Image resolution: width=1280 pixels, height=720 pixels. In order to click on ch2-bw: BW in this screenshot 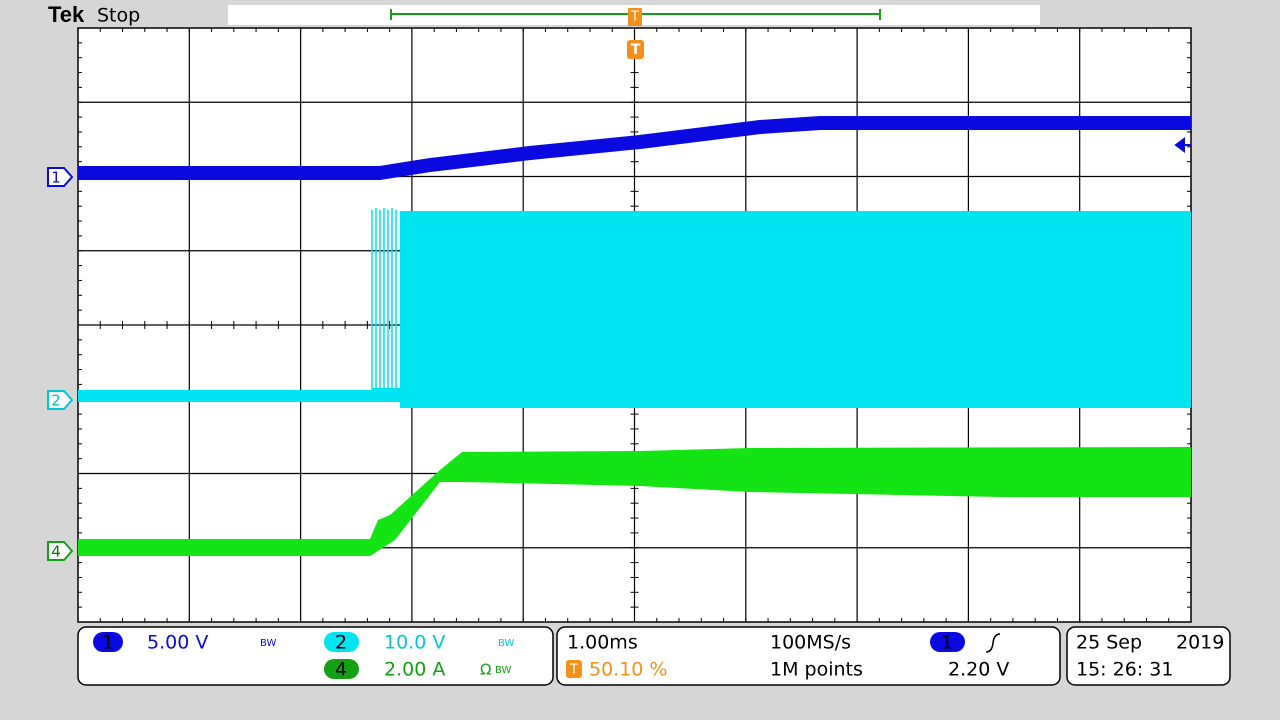, I will do `click(506, 643)`.